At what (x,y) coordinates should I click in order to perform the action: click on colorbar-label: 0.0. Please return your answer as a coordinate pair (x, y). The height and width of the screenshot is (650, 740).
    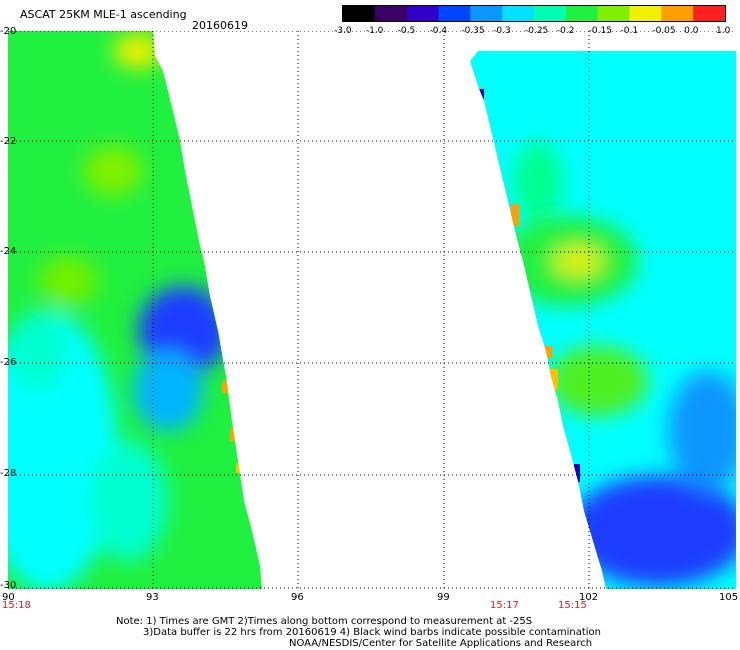
    Looking at the image, I should click on (691, 31).